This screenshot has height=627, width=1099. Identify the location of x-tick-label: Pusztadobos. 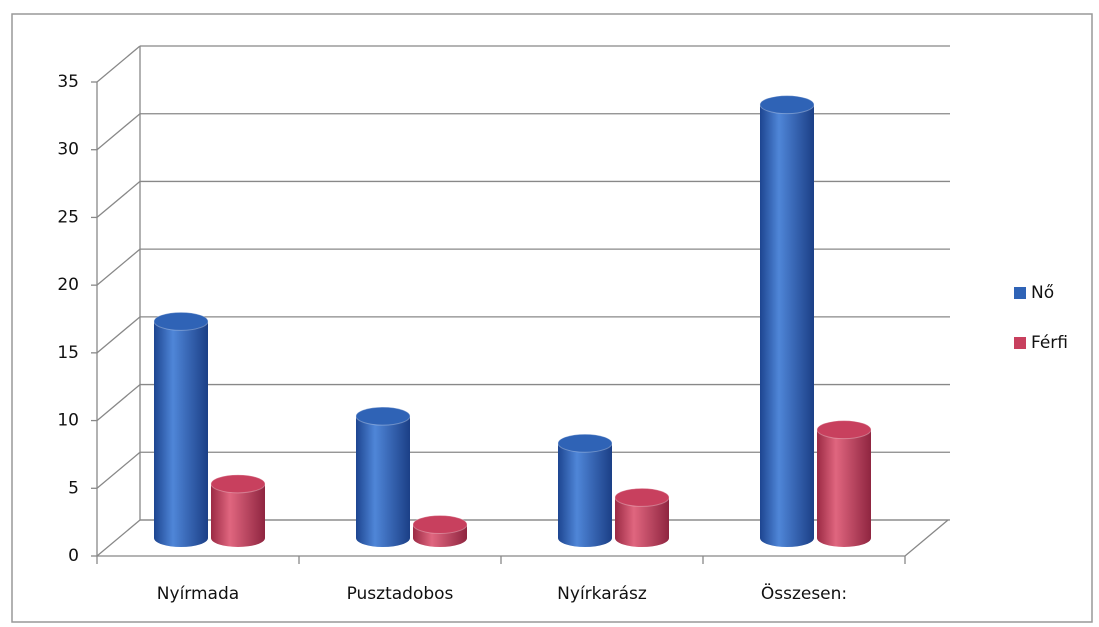
(400, 594).